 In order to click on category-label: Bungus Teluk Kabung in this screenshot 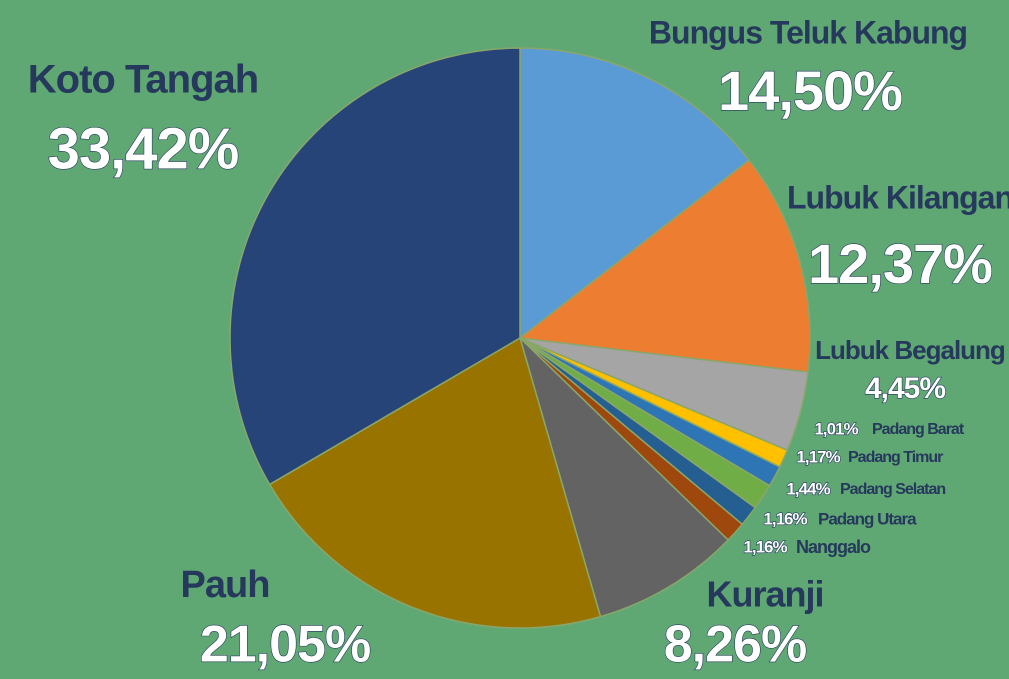, I will do `click(808, 32)`.